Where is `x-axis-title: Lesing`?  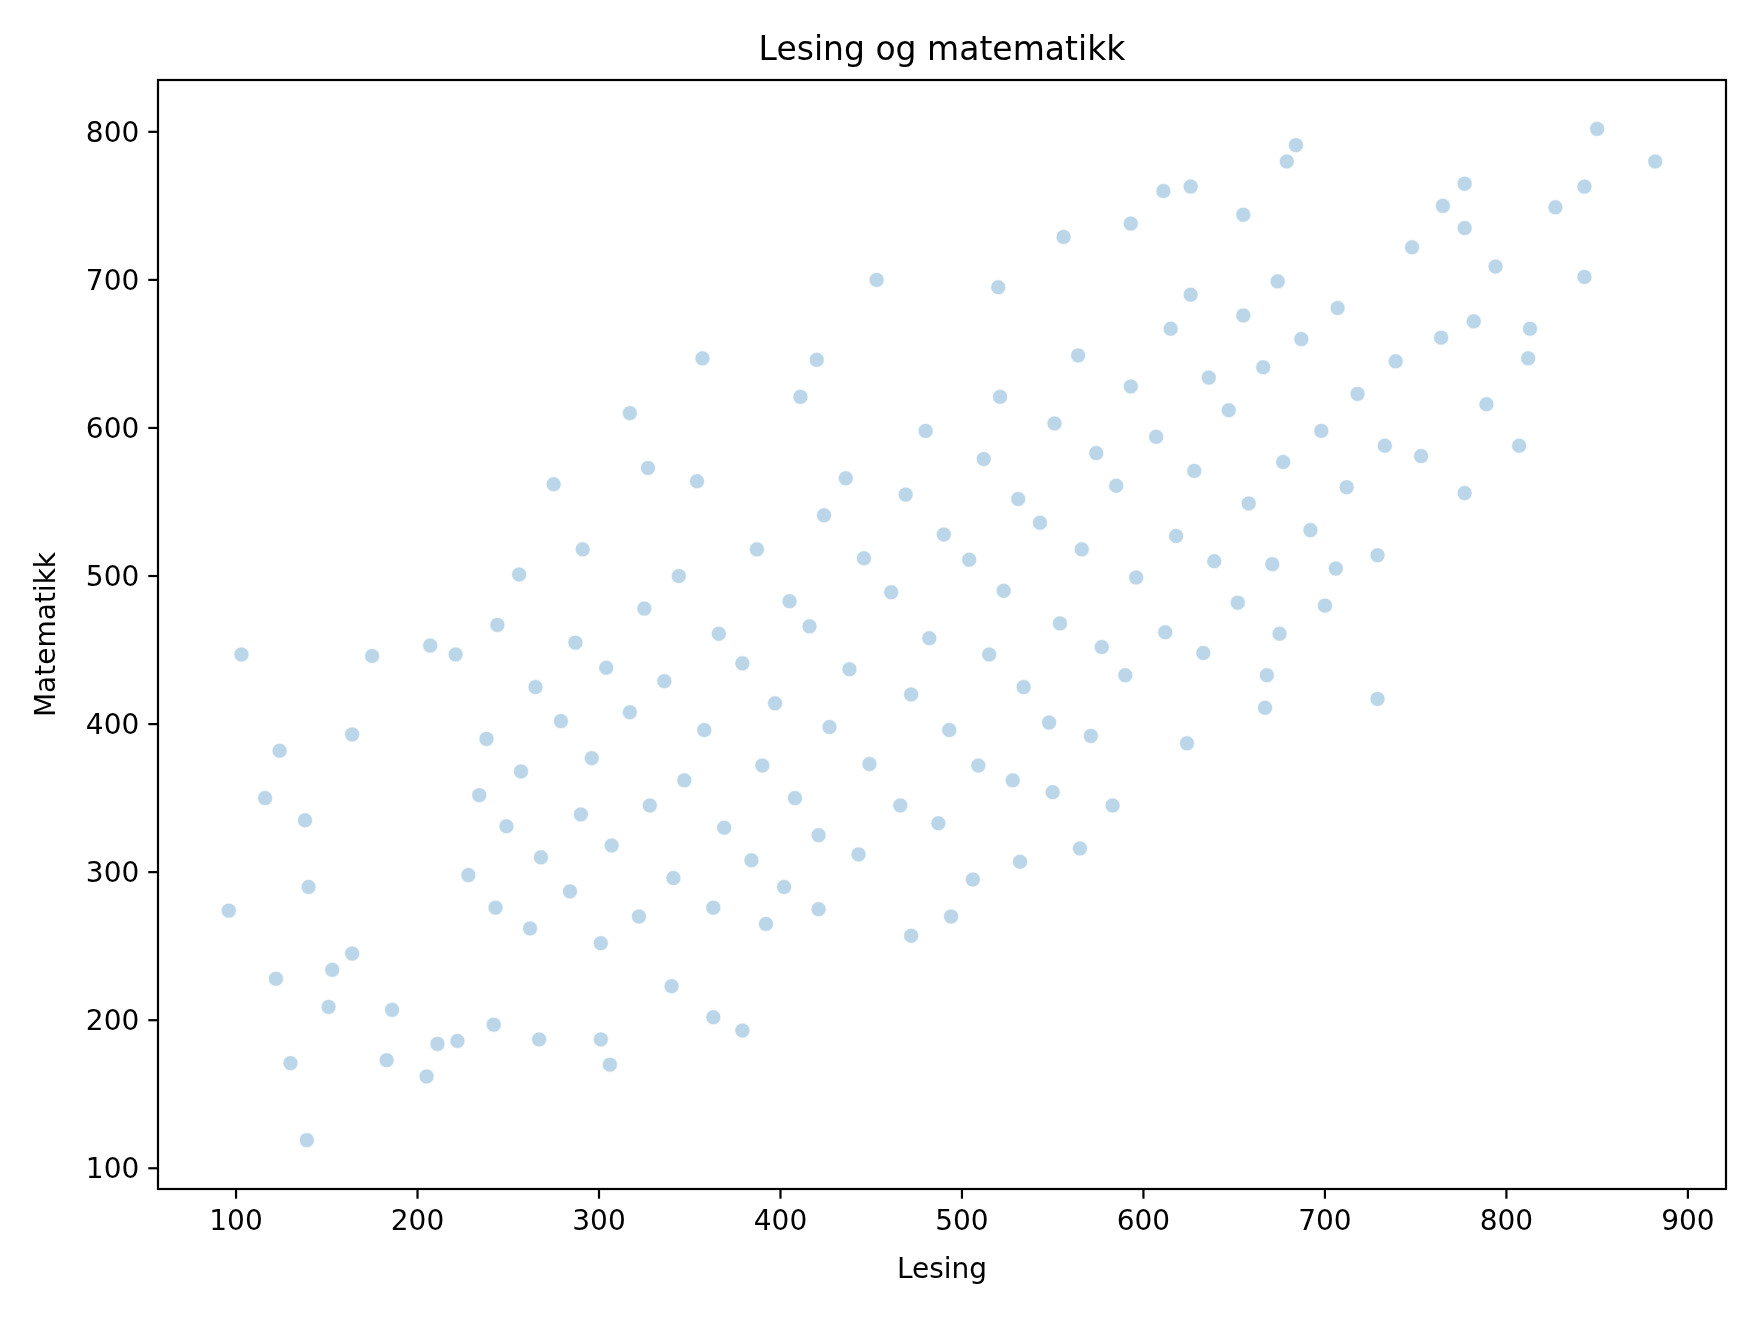
x-axis-title: Lesing is located at coordinates (942, 1268).